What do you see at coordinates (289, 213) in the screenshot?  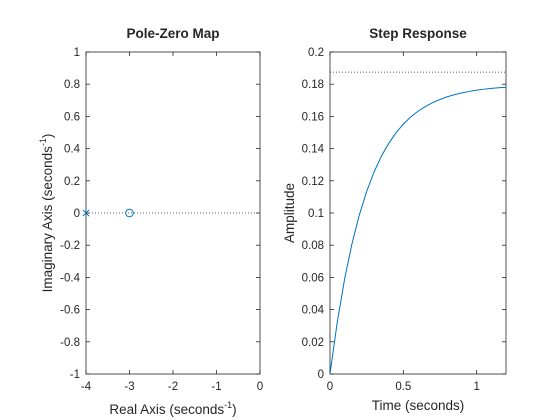 I see `sr-ylabel: Amplitude` at bounding box center [289, 213].